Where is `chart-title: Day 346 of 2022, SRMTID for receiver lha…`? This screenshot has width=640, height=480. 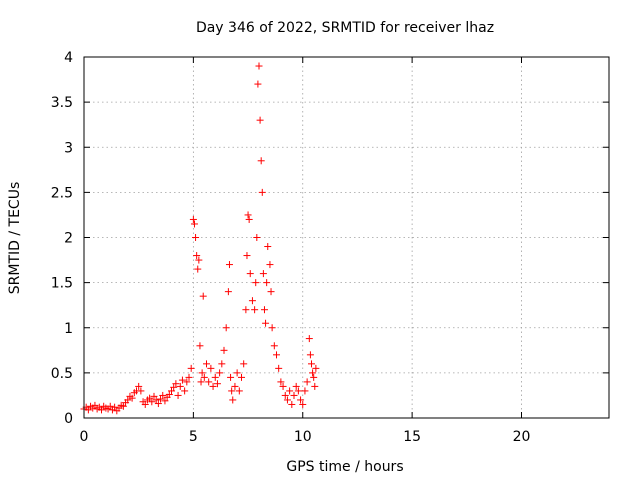 chart-title: Day 346 of 2022, SRMTID for receiver lha… is located at coordinates (345, 28).